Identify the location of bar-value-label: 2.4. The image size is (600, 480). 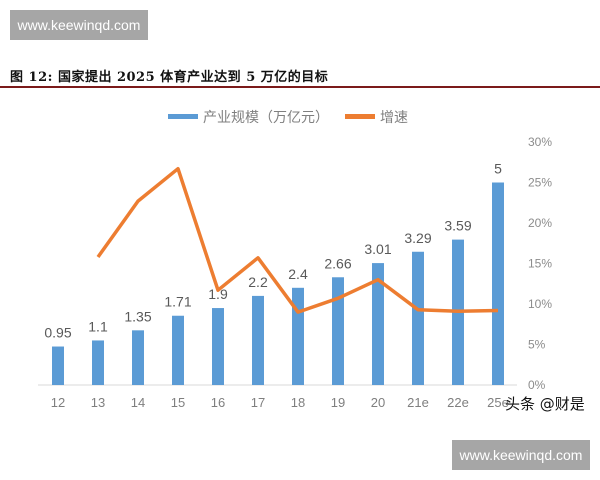
(298, 274).